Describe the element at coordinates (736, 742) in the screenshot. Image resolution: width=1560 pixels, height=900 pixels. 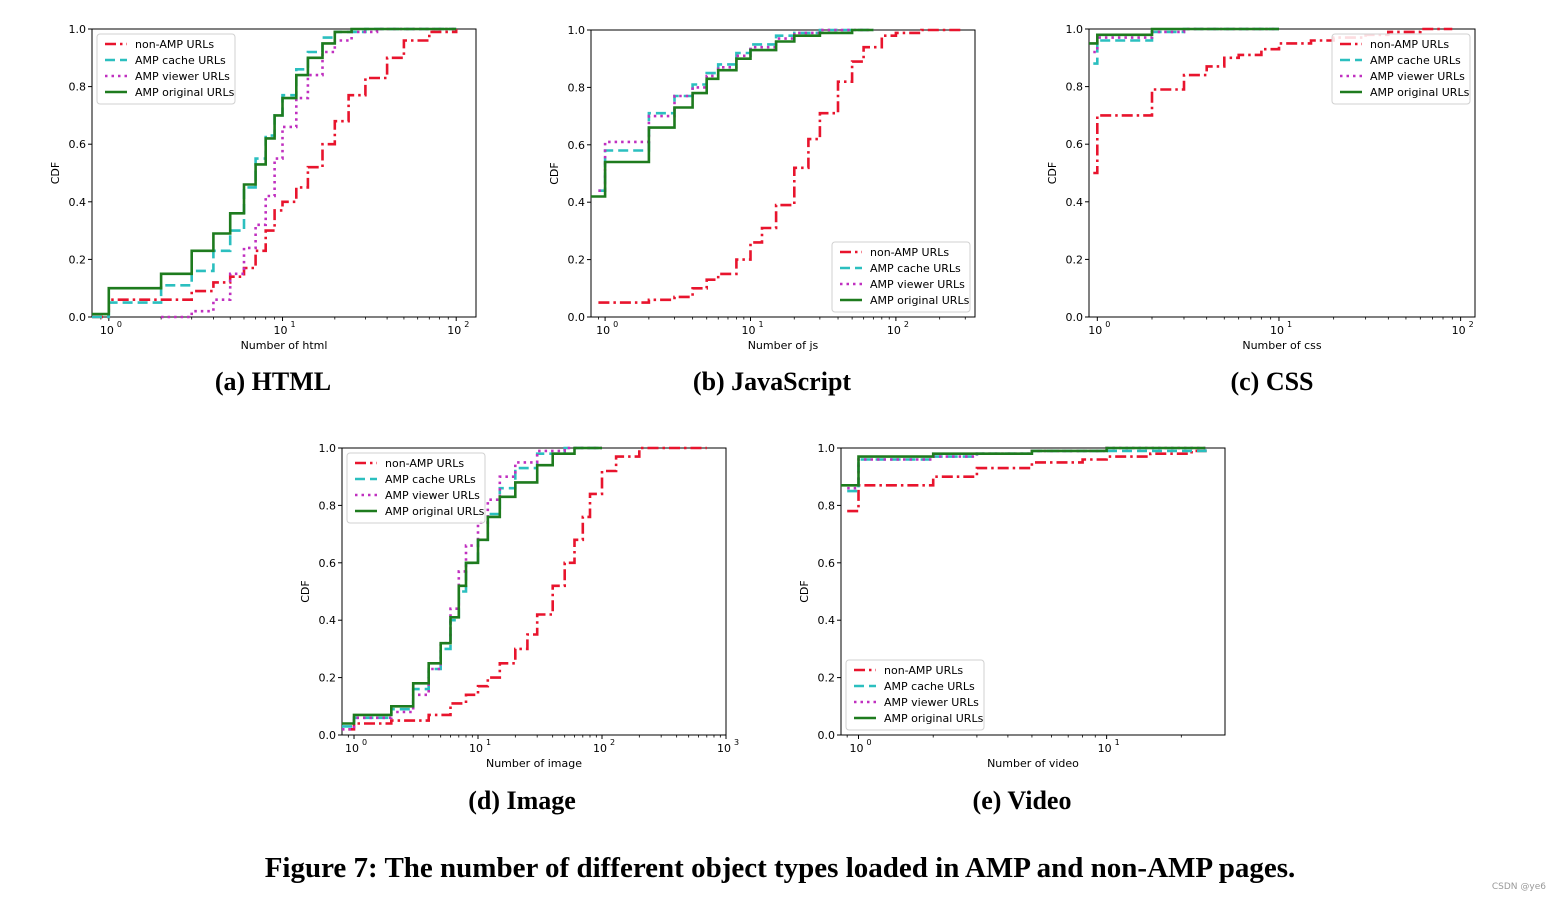
I see `x-tick-exponent: 3` at that location.